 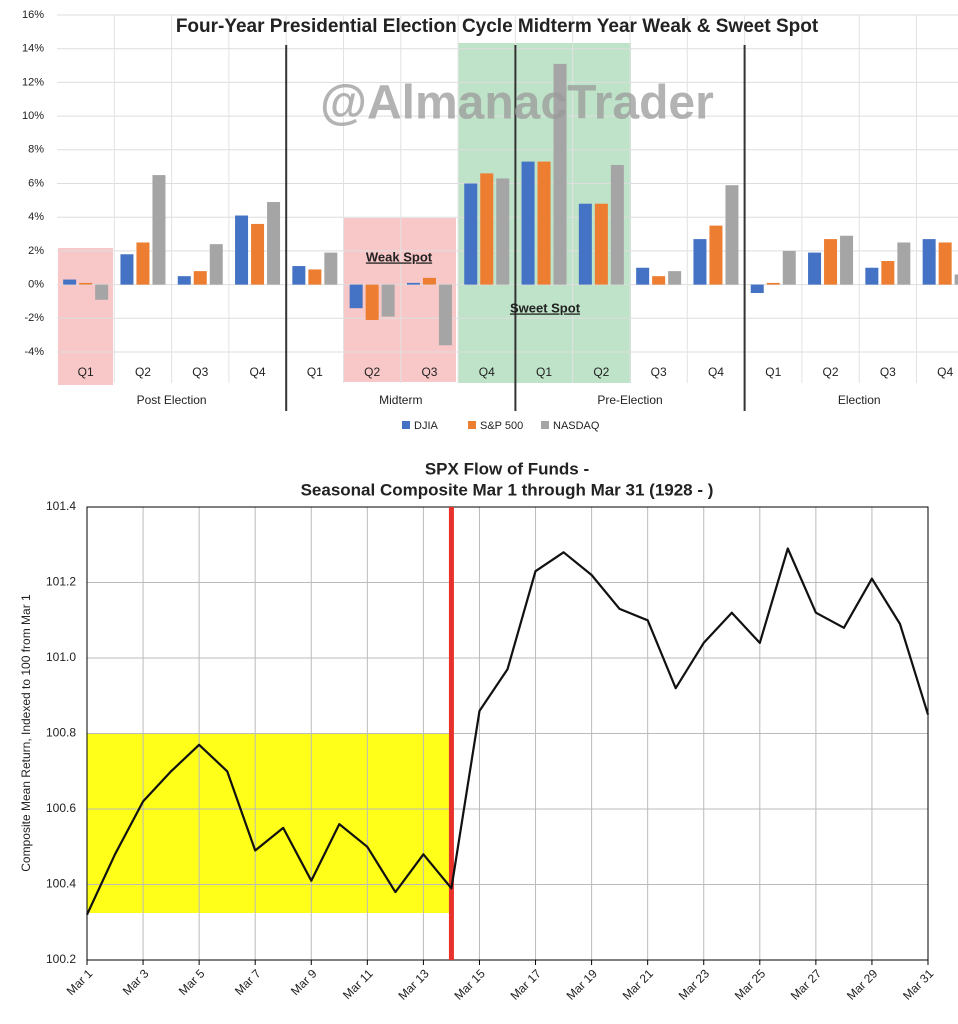 What do you see at coordinates (61, 733) in the screenshot?
I see `y-tick-label: 100.8` at bounding box center [61, 733].